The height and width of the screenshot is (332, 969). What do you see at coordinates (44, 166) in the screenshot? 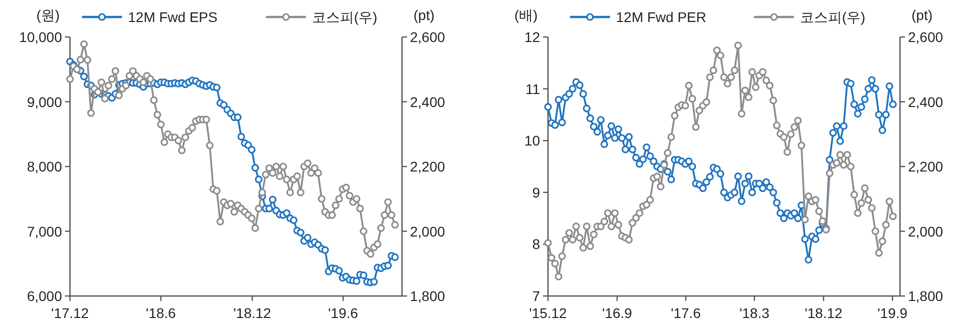
I see `y-tick-label: 8,000` at bounding box center [44, 166].